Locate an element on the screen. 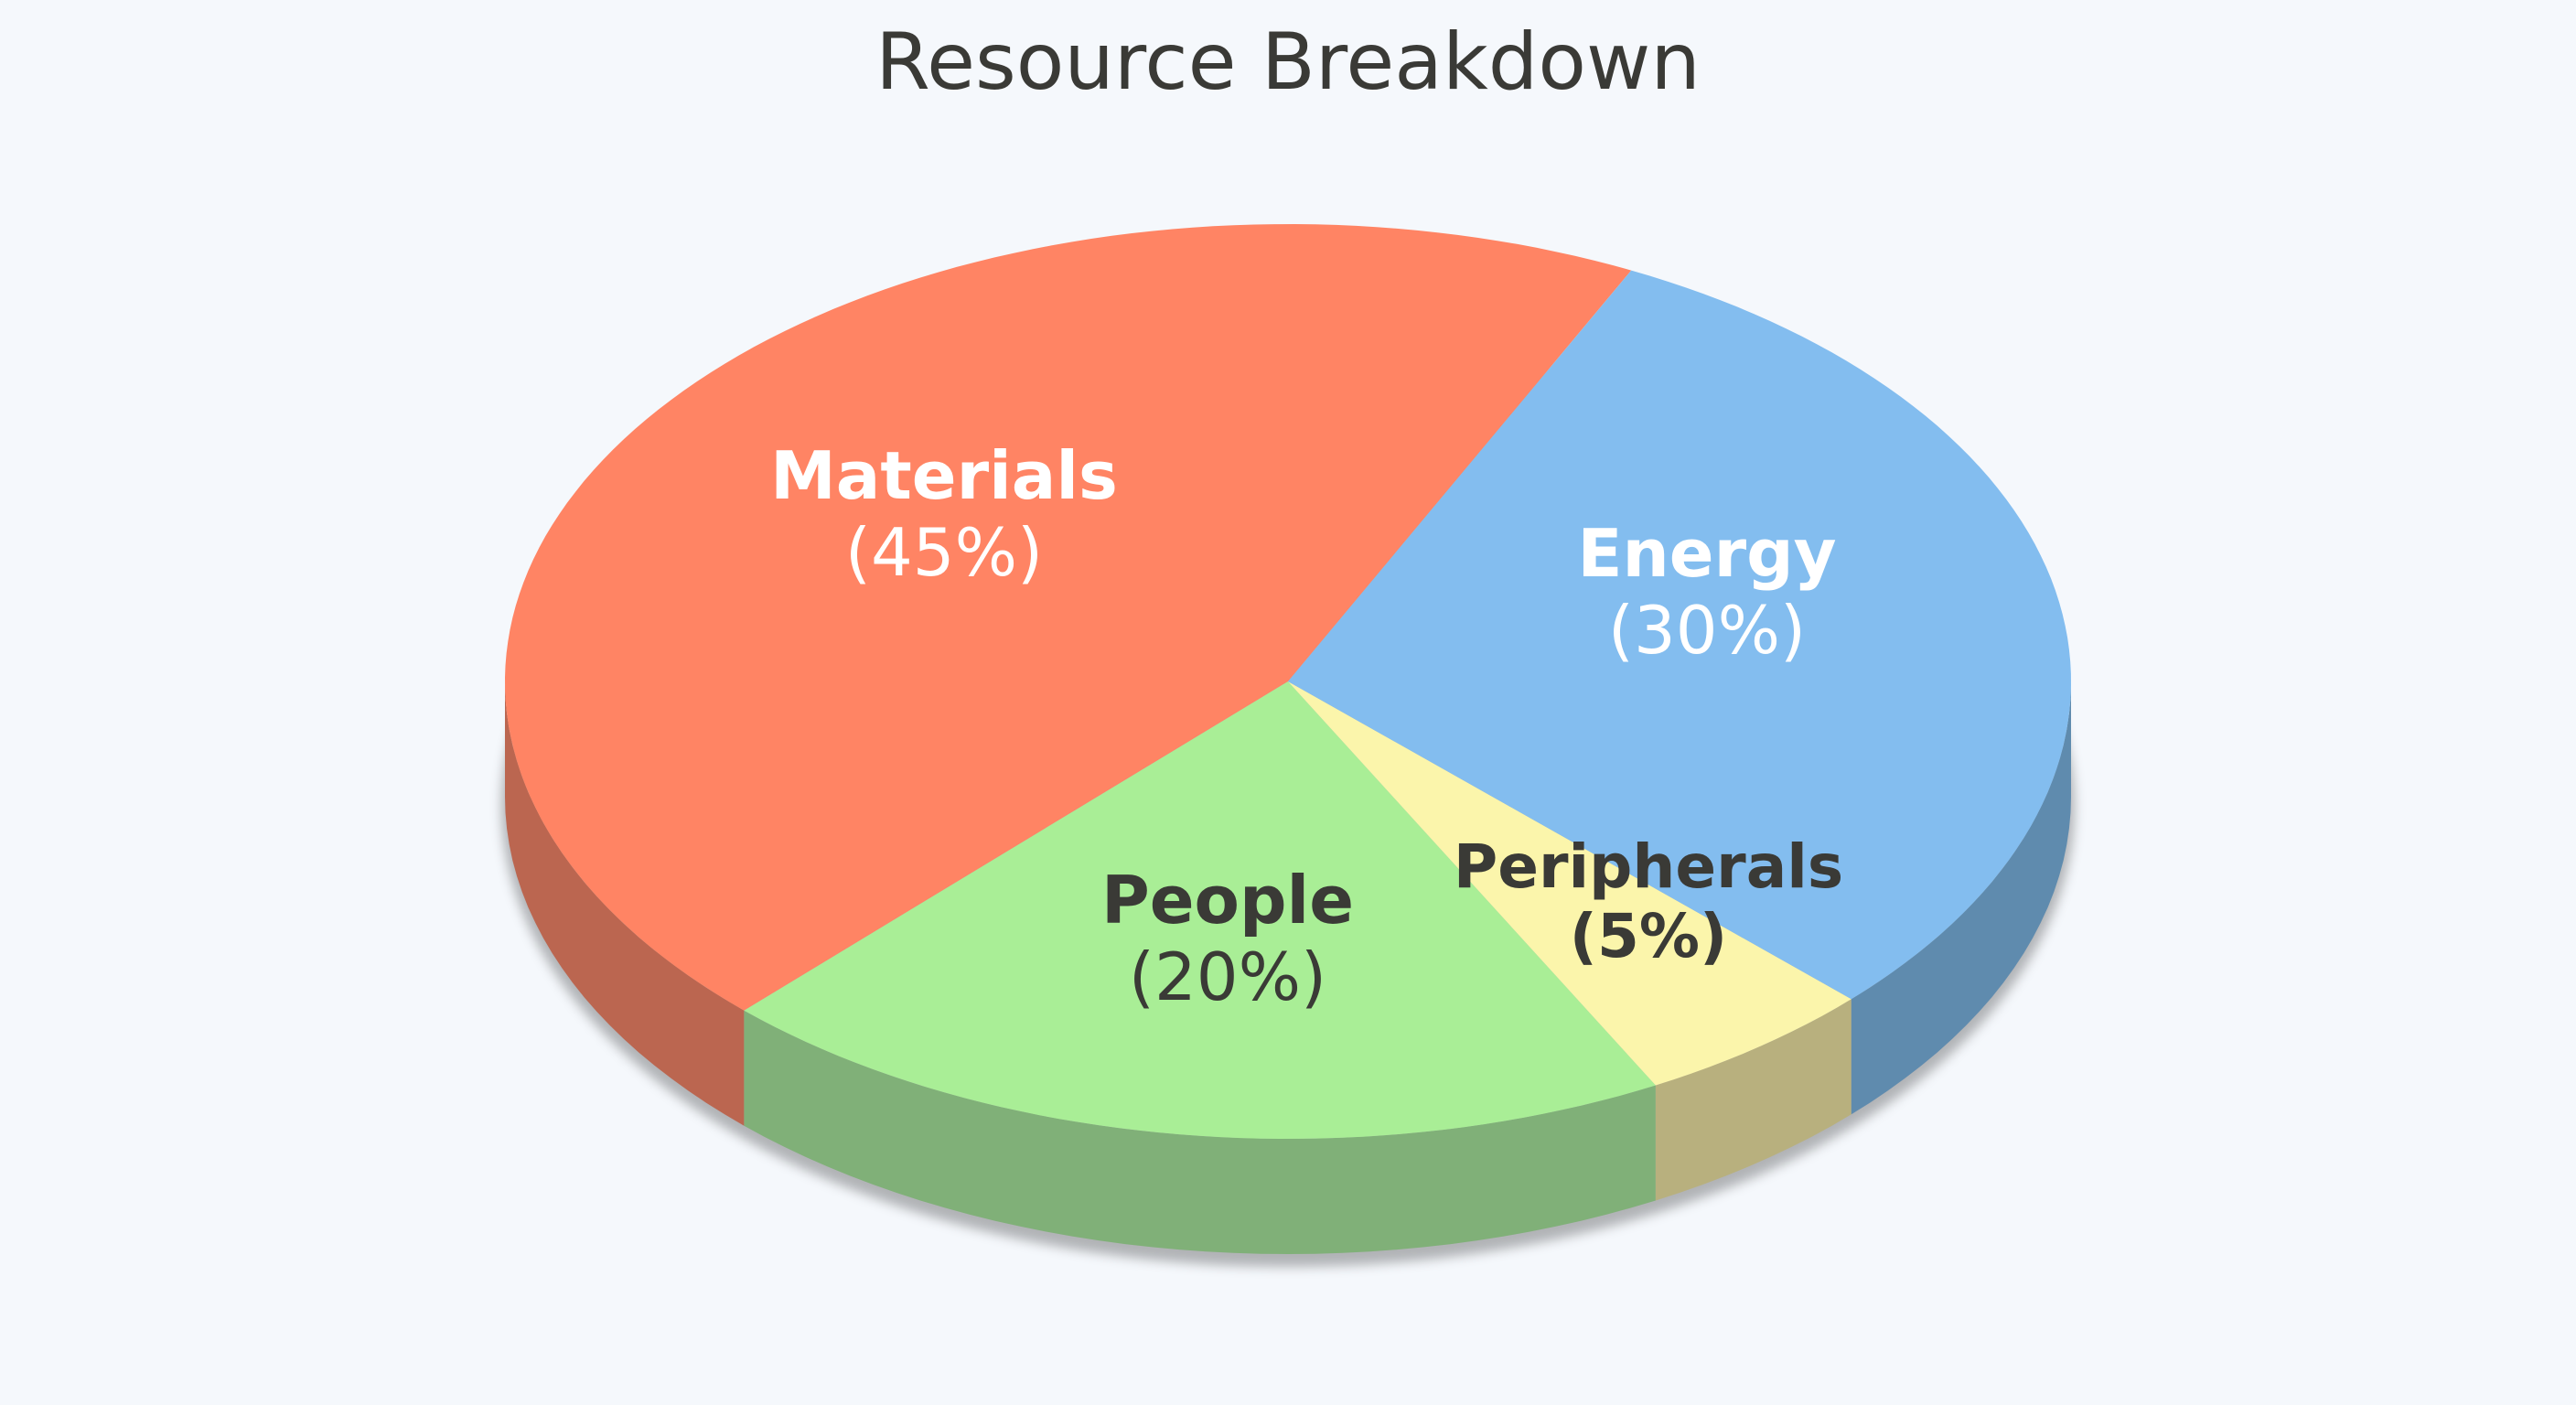  label-energy: Energy is located at coordinates (1707, 553).